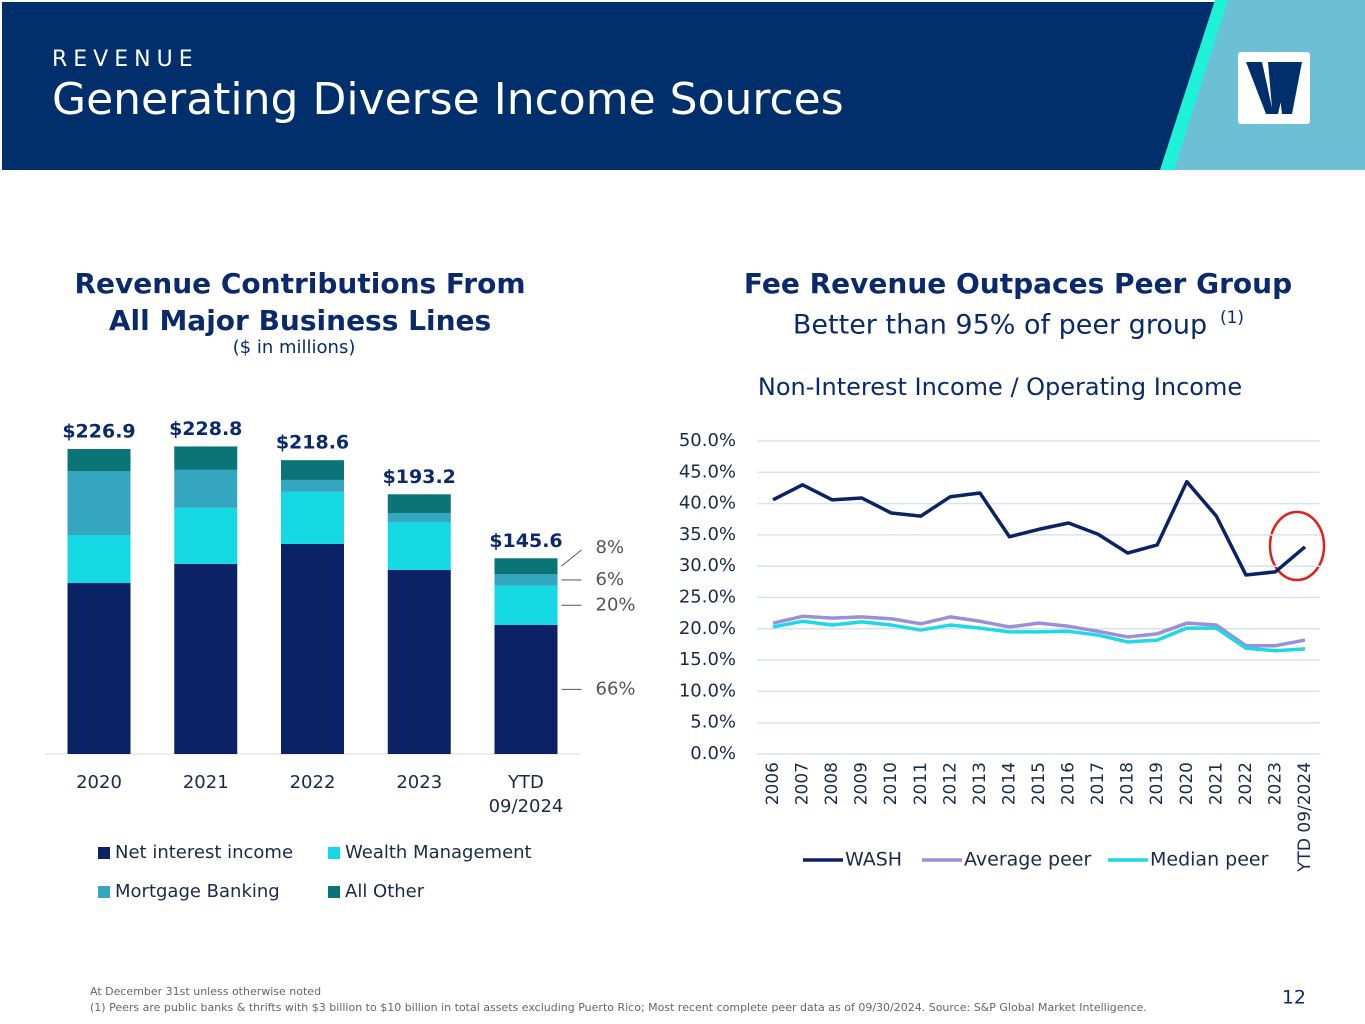  Describe the element at coordinates (1294, 998) in the screenshot. I see `page-number: 12` at that location.